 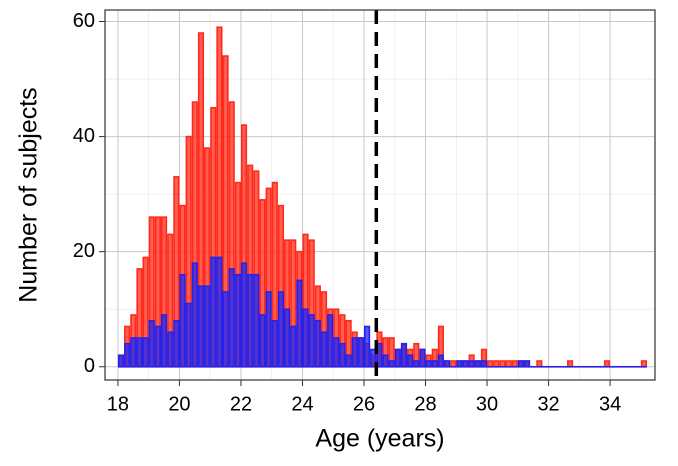 What do you see at coordinates (84, 251) in the screenshot?
I see `y-tick-label: 20` at bounding box center [84, 251].